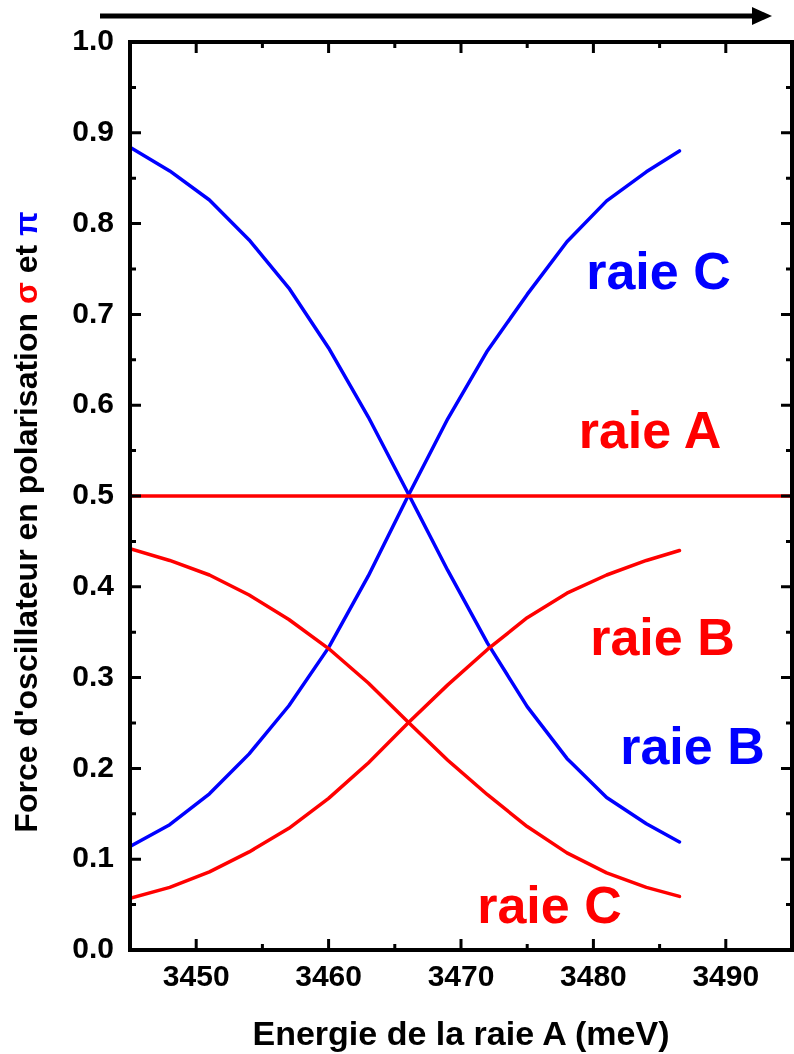 The height and width of the screenshot is (1054, 794). What do you see at coordinates (328, 976) in the screenshot?
I see `x-tick-label: 3460` at bounding box center [328, 976].